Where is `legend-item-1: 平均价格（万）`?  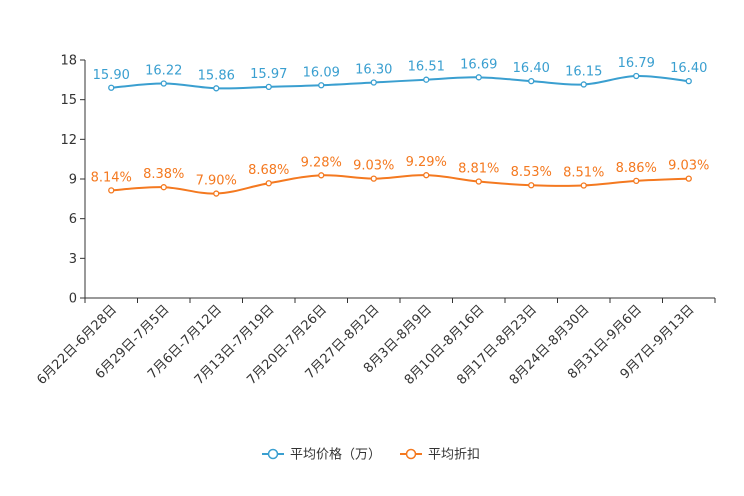
legend-item-1: 平均价格（万） is located at coordinates (321, 455).